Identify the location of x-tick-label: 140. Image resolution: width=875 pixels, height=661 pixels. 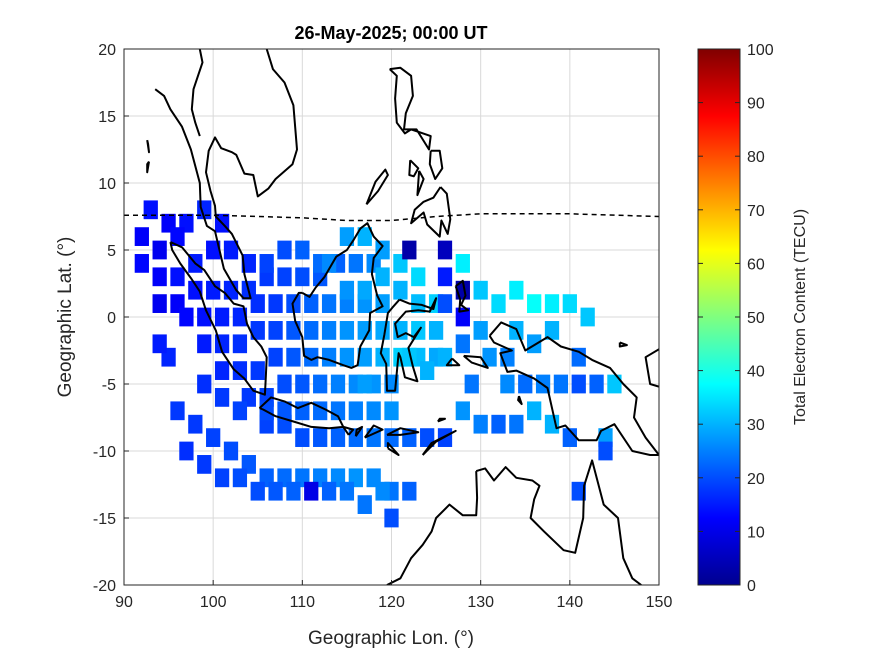
(569, 602).